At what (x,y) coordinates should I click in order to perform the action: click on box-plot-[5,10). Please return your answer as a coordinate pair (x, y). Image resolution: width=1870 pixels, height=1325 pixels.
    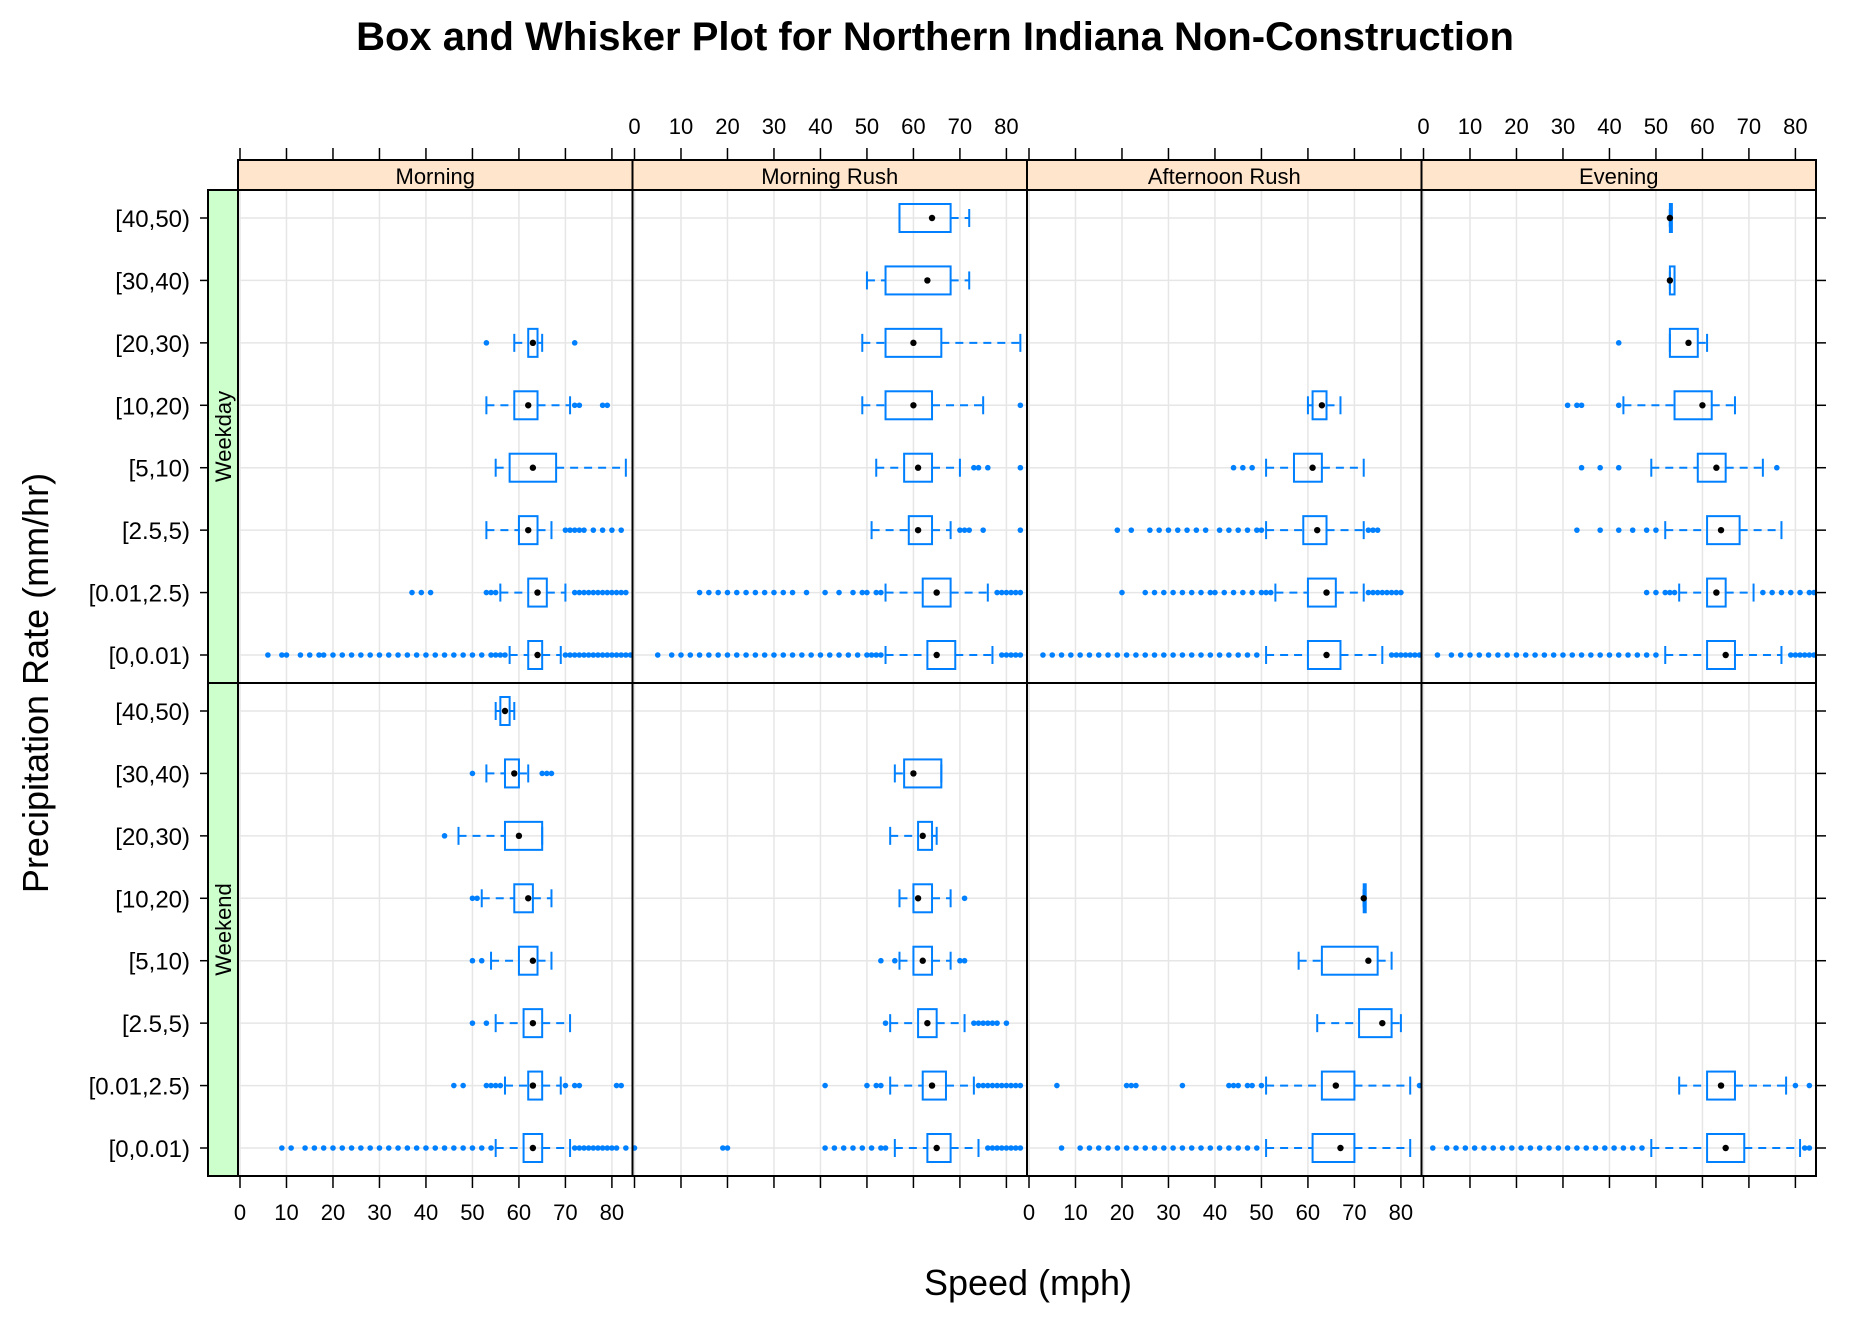
    Looking at the image, I should click on (511, 960).